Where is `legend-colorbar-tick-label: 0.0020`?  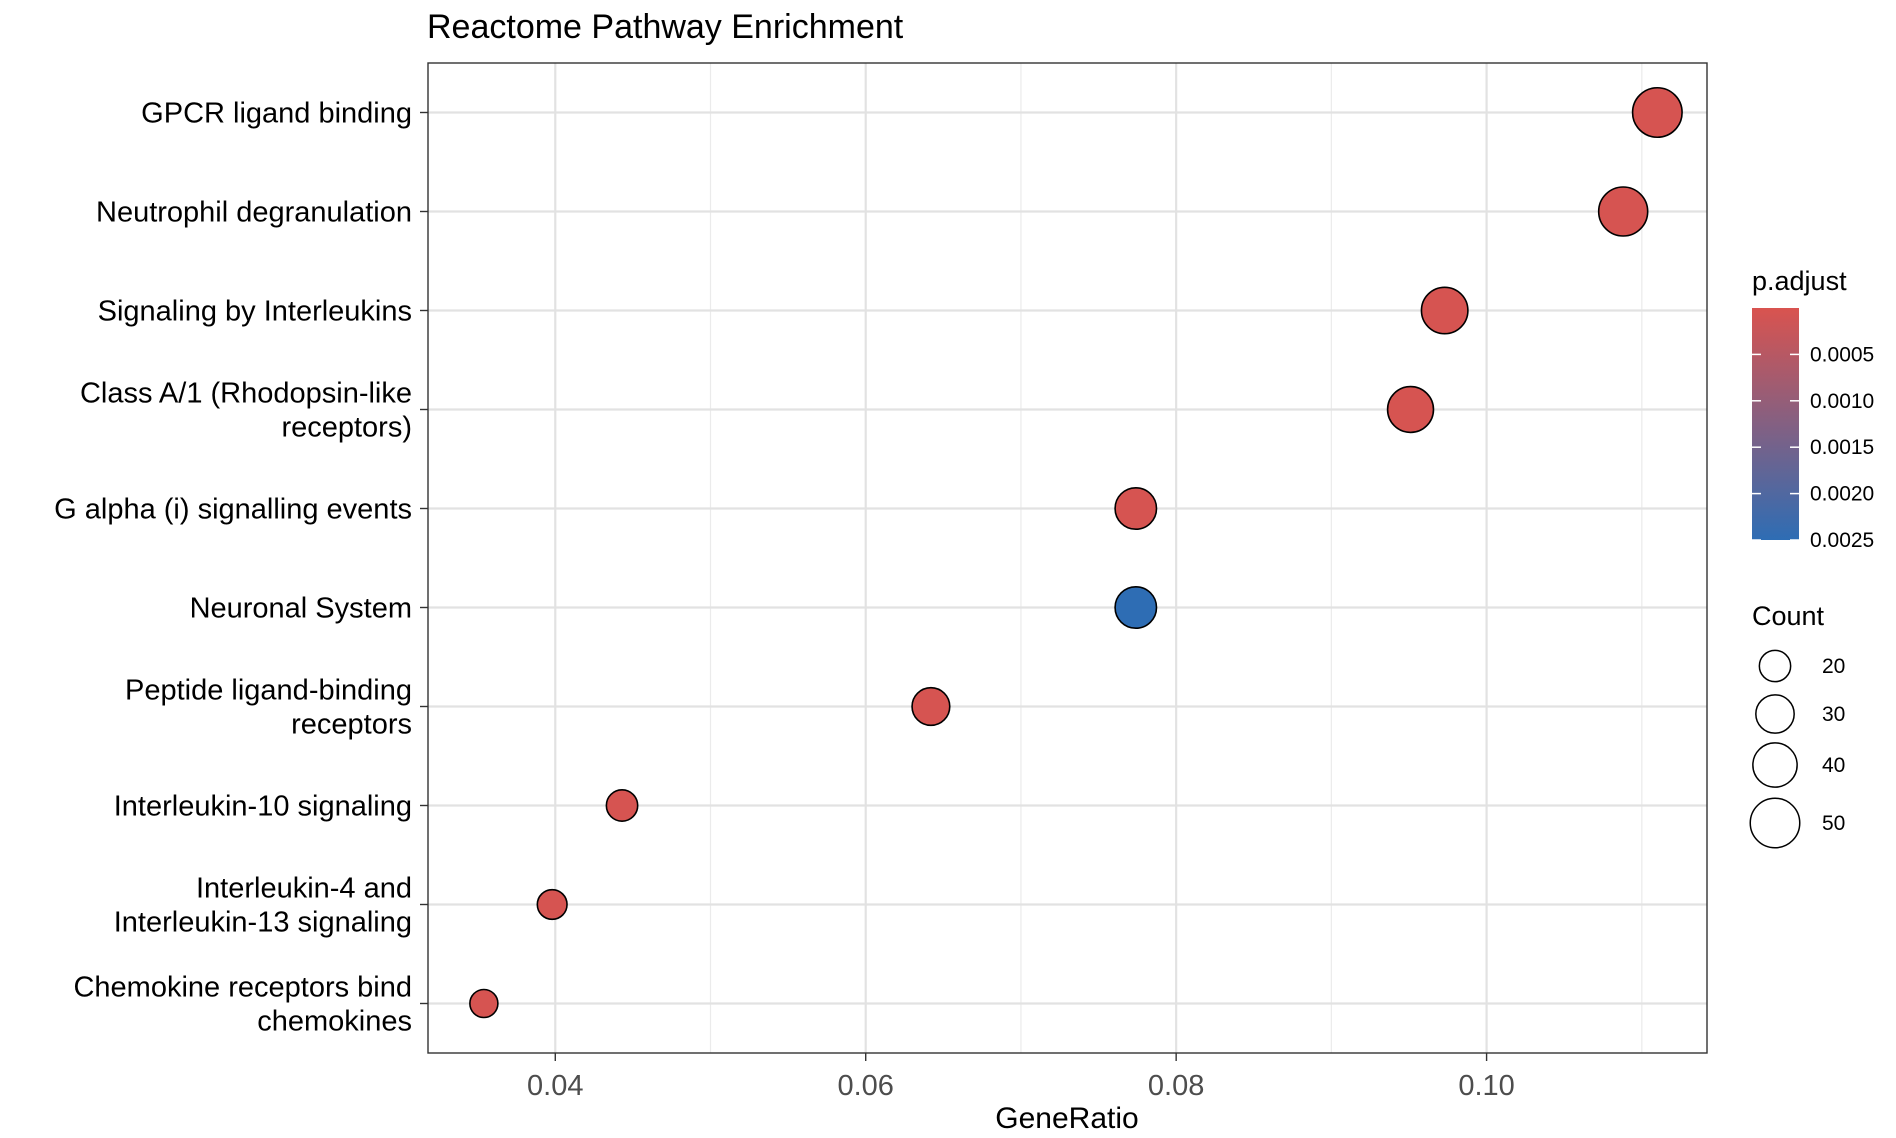 legend-colorbar-tick-label: 0.0020 is located at coordinates (1842, 494).